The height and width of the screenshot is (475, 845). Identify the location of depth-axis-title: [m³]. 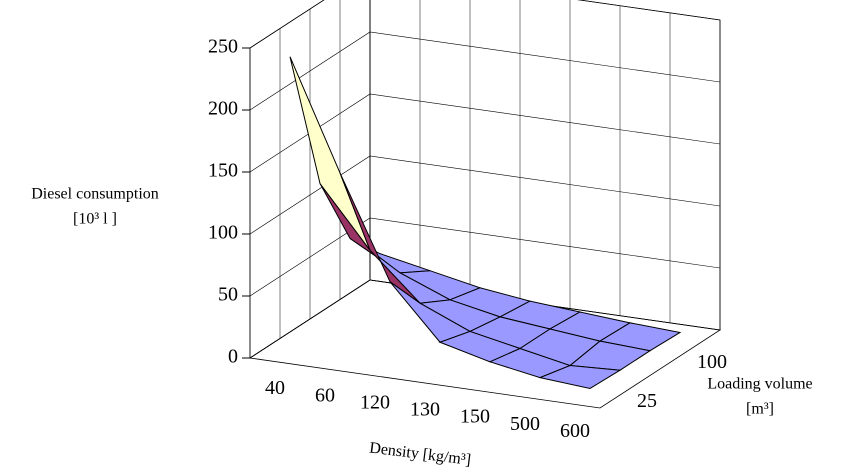
(760, 409).